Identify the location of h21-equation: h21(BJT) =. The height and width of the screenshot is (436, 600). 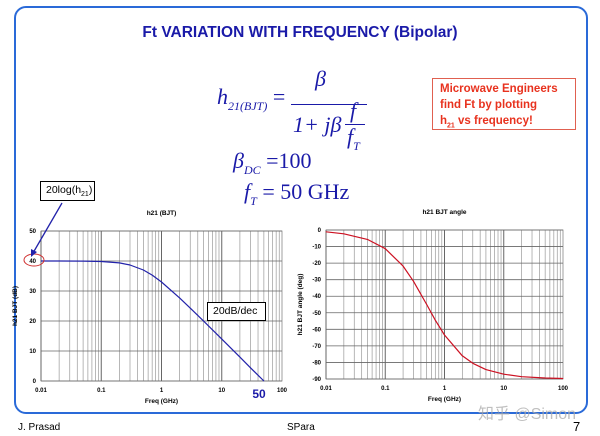
(251, 99).